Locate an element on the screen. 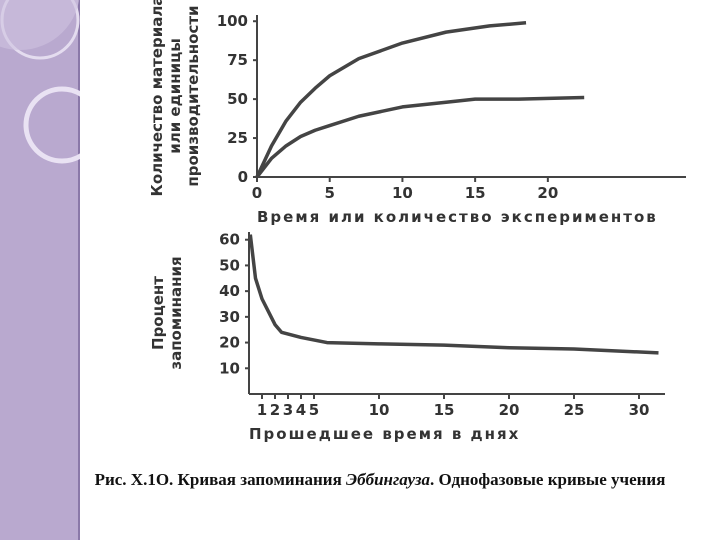 The height and width of the screenshot is (540, 720). y-axis-label: Количество материала is located at coordinates (157, 98).